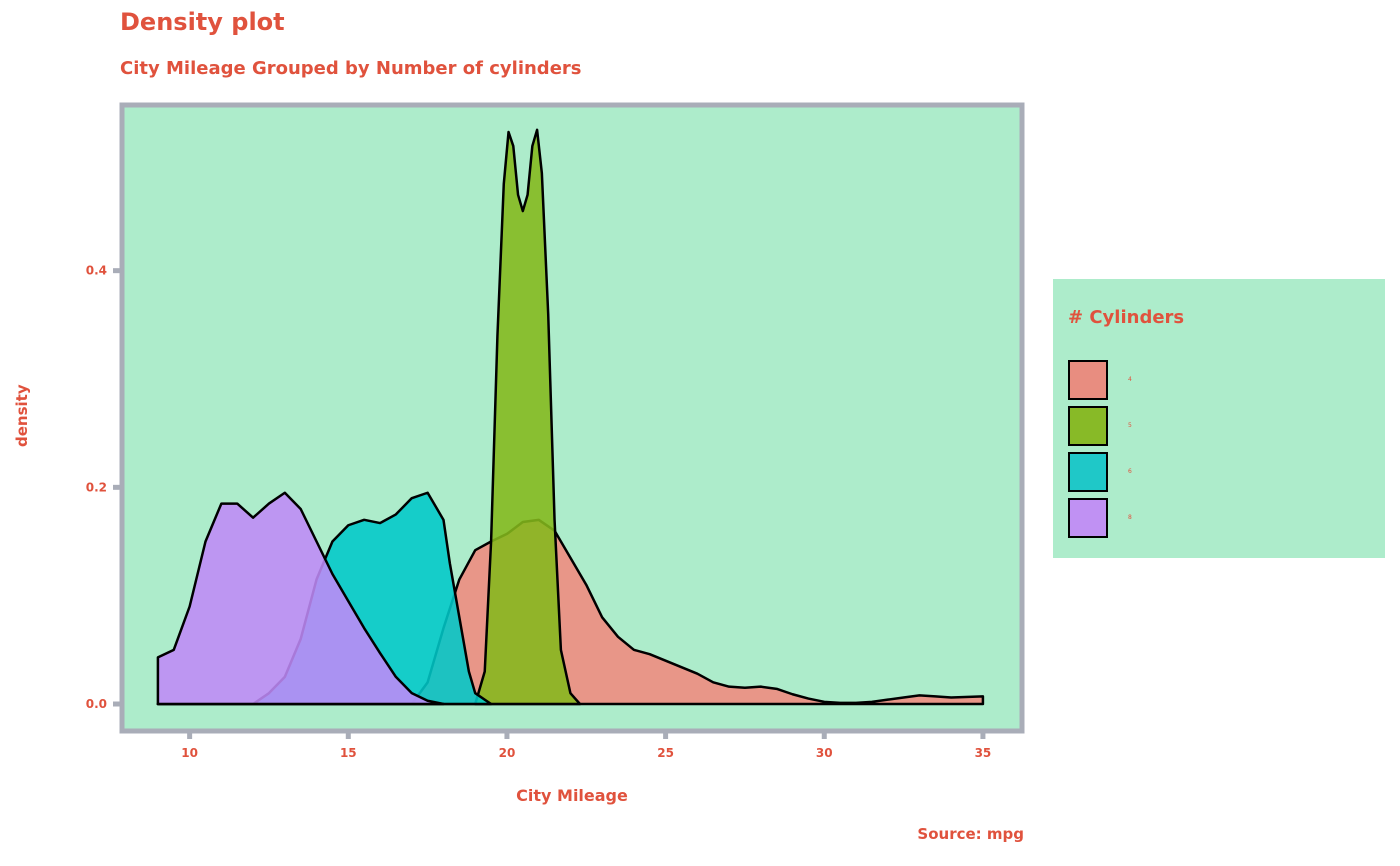  What do you see at coordinates (1130, 517) in the screenshot?
I see `legend-label-8: 8` at bounding box center [1130, 517].